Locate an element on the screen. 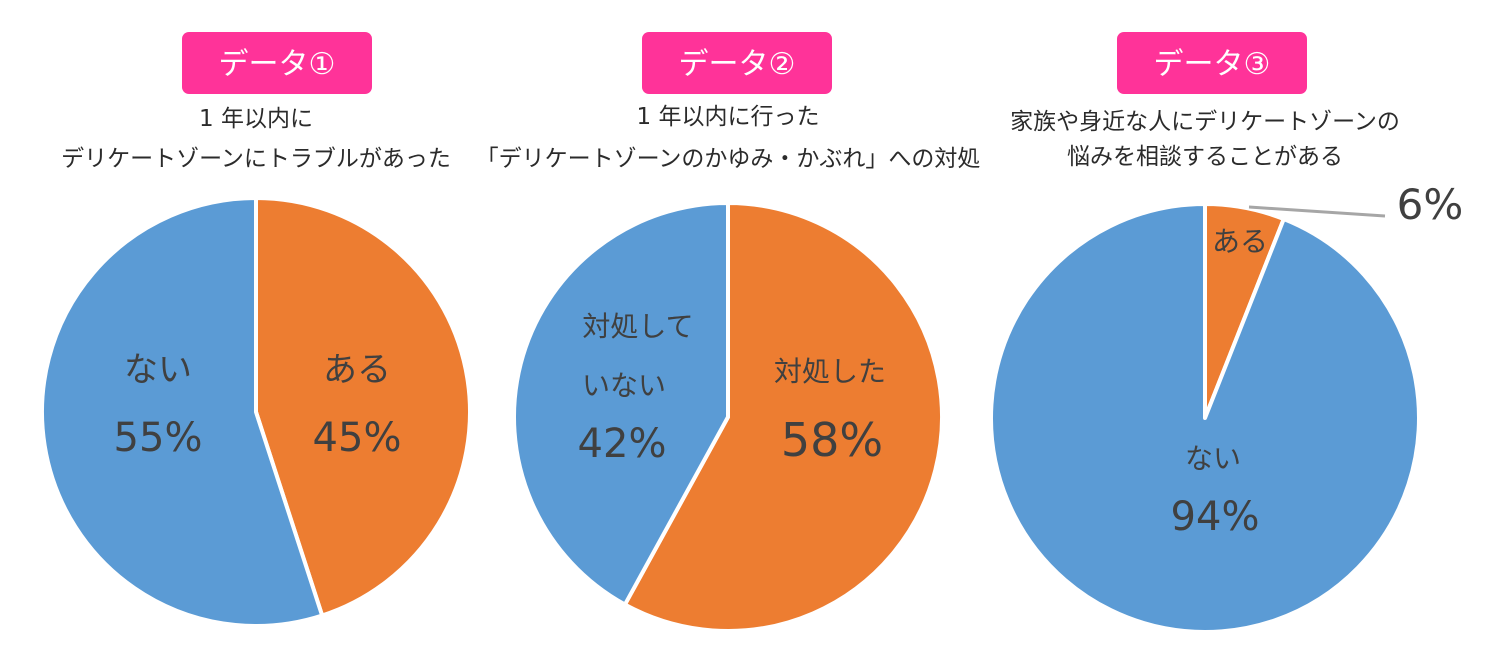 The image size is (1507, 663). slice-category-label: いない is located at coordinates (624, 385).